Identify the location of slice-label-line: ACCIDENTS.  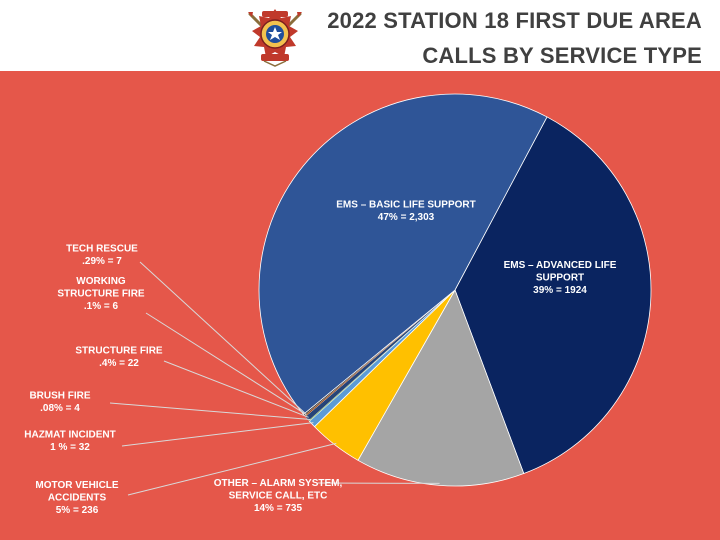
(77, 498).